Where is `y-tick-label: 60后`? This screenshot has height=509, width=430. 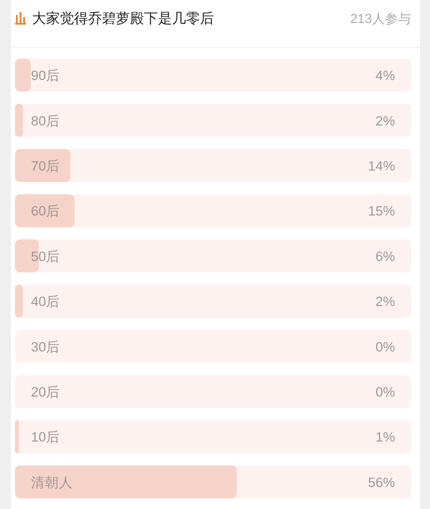
y-tick-label: 60后 is located at coordinates (45, 211).